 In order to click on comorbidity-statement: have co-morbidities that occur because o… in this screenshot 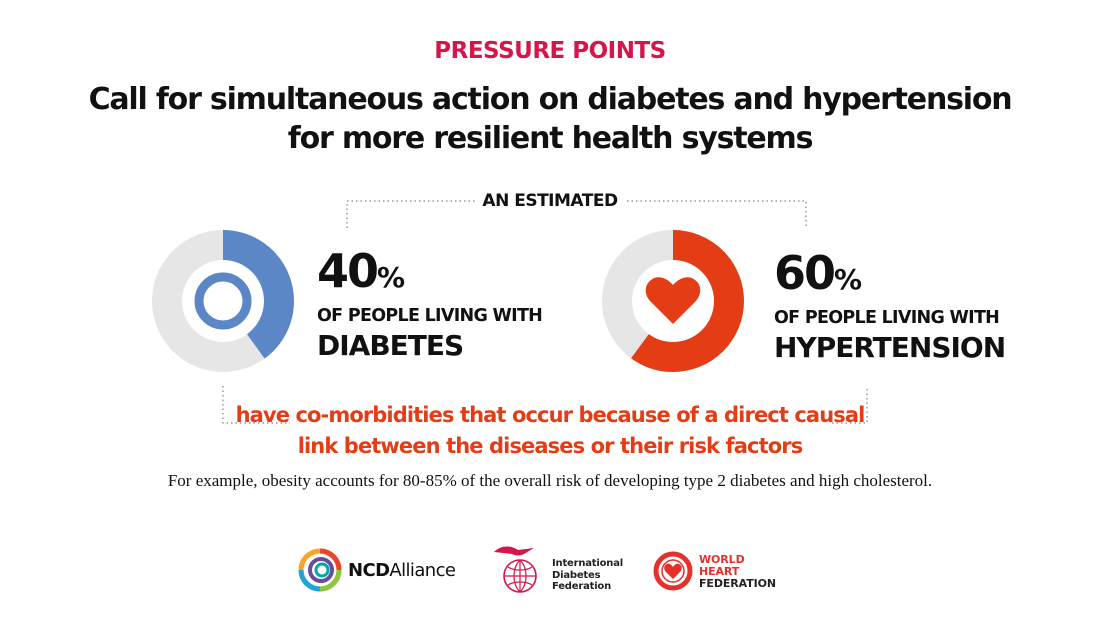, I will do `click(550, 431)`.